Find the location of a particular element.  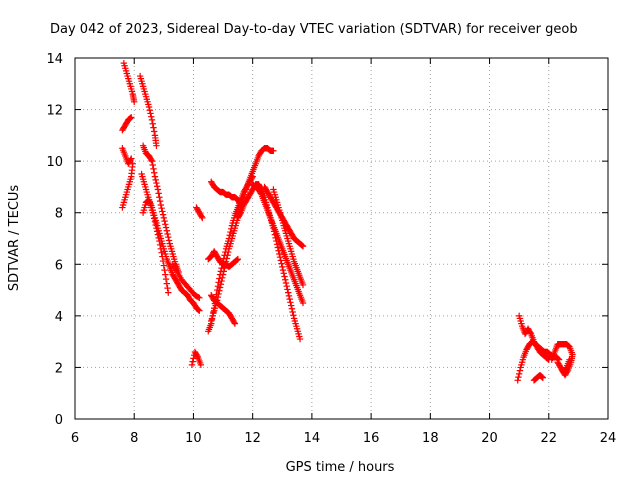

y-tick-label: 2 is located at coordinates (59, 368).